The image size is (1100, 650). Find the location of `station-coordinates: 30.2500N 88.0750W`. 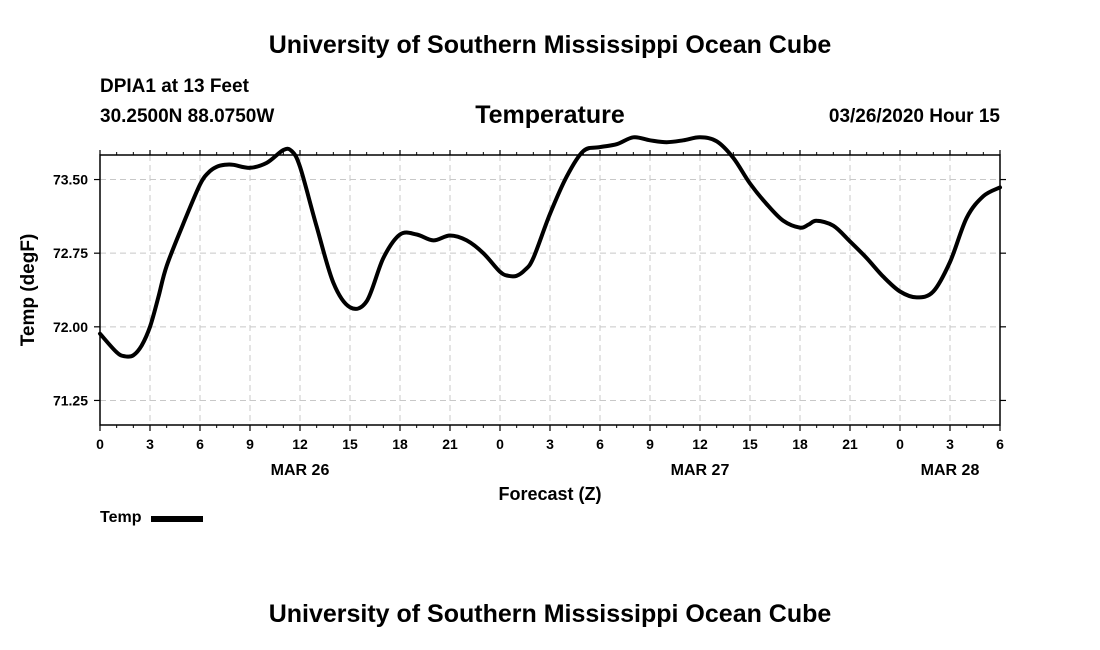

station-coordinates: 30.2500N 88.0750W is located at coordinates (187, 116).